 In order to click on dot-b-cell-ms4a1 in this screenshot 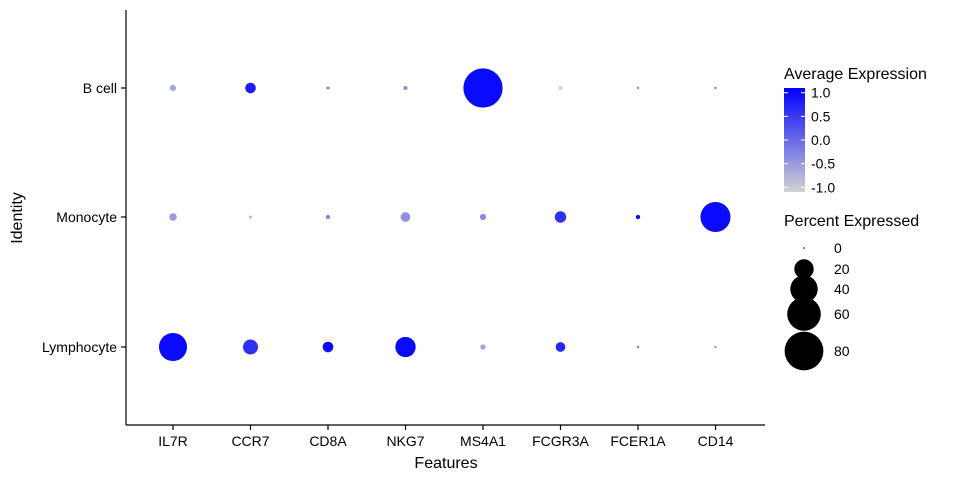, I will do `click(483, 88)`.